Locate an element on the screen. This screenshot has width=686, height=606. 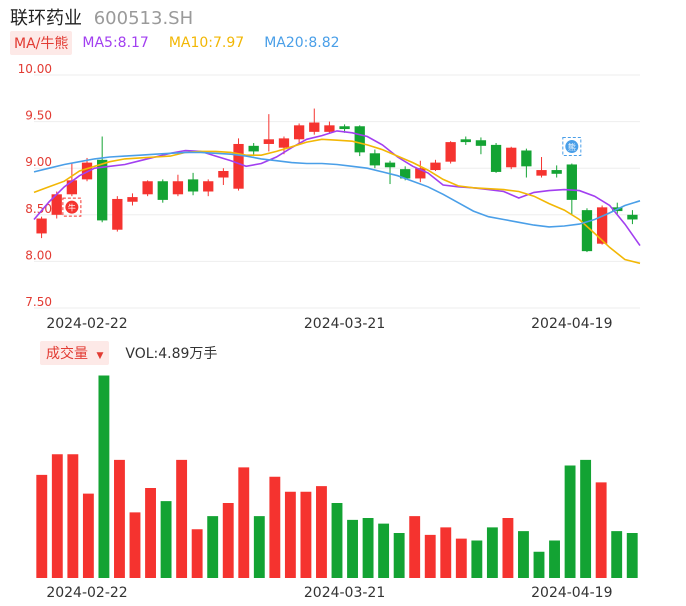
date-tick-label: 2024-02-22 is located at coordinates (86, 324).